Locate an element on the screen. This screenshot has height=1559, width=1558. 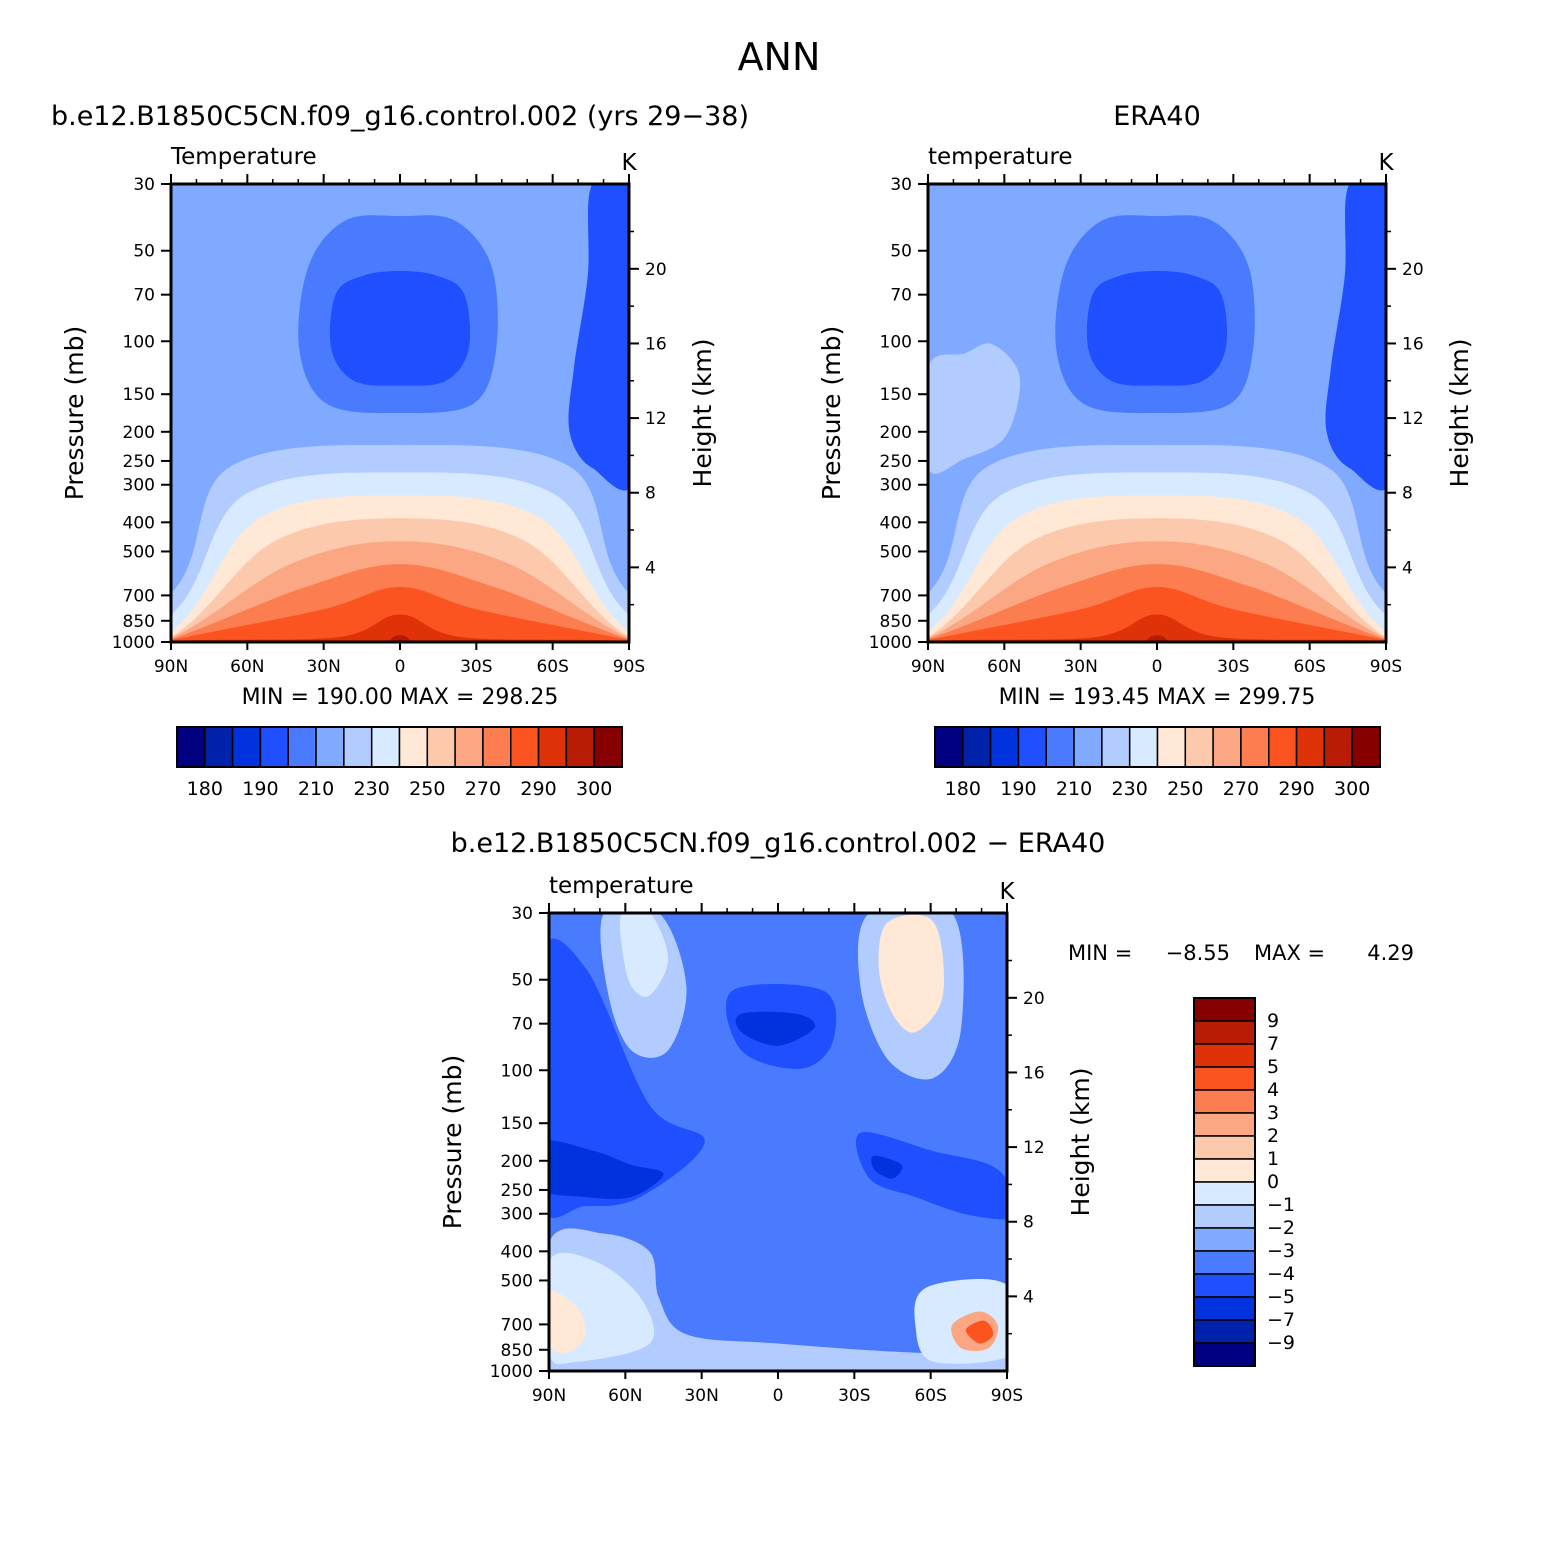
colorbar-label: 2 is located at coordinates (1273, 1136).